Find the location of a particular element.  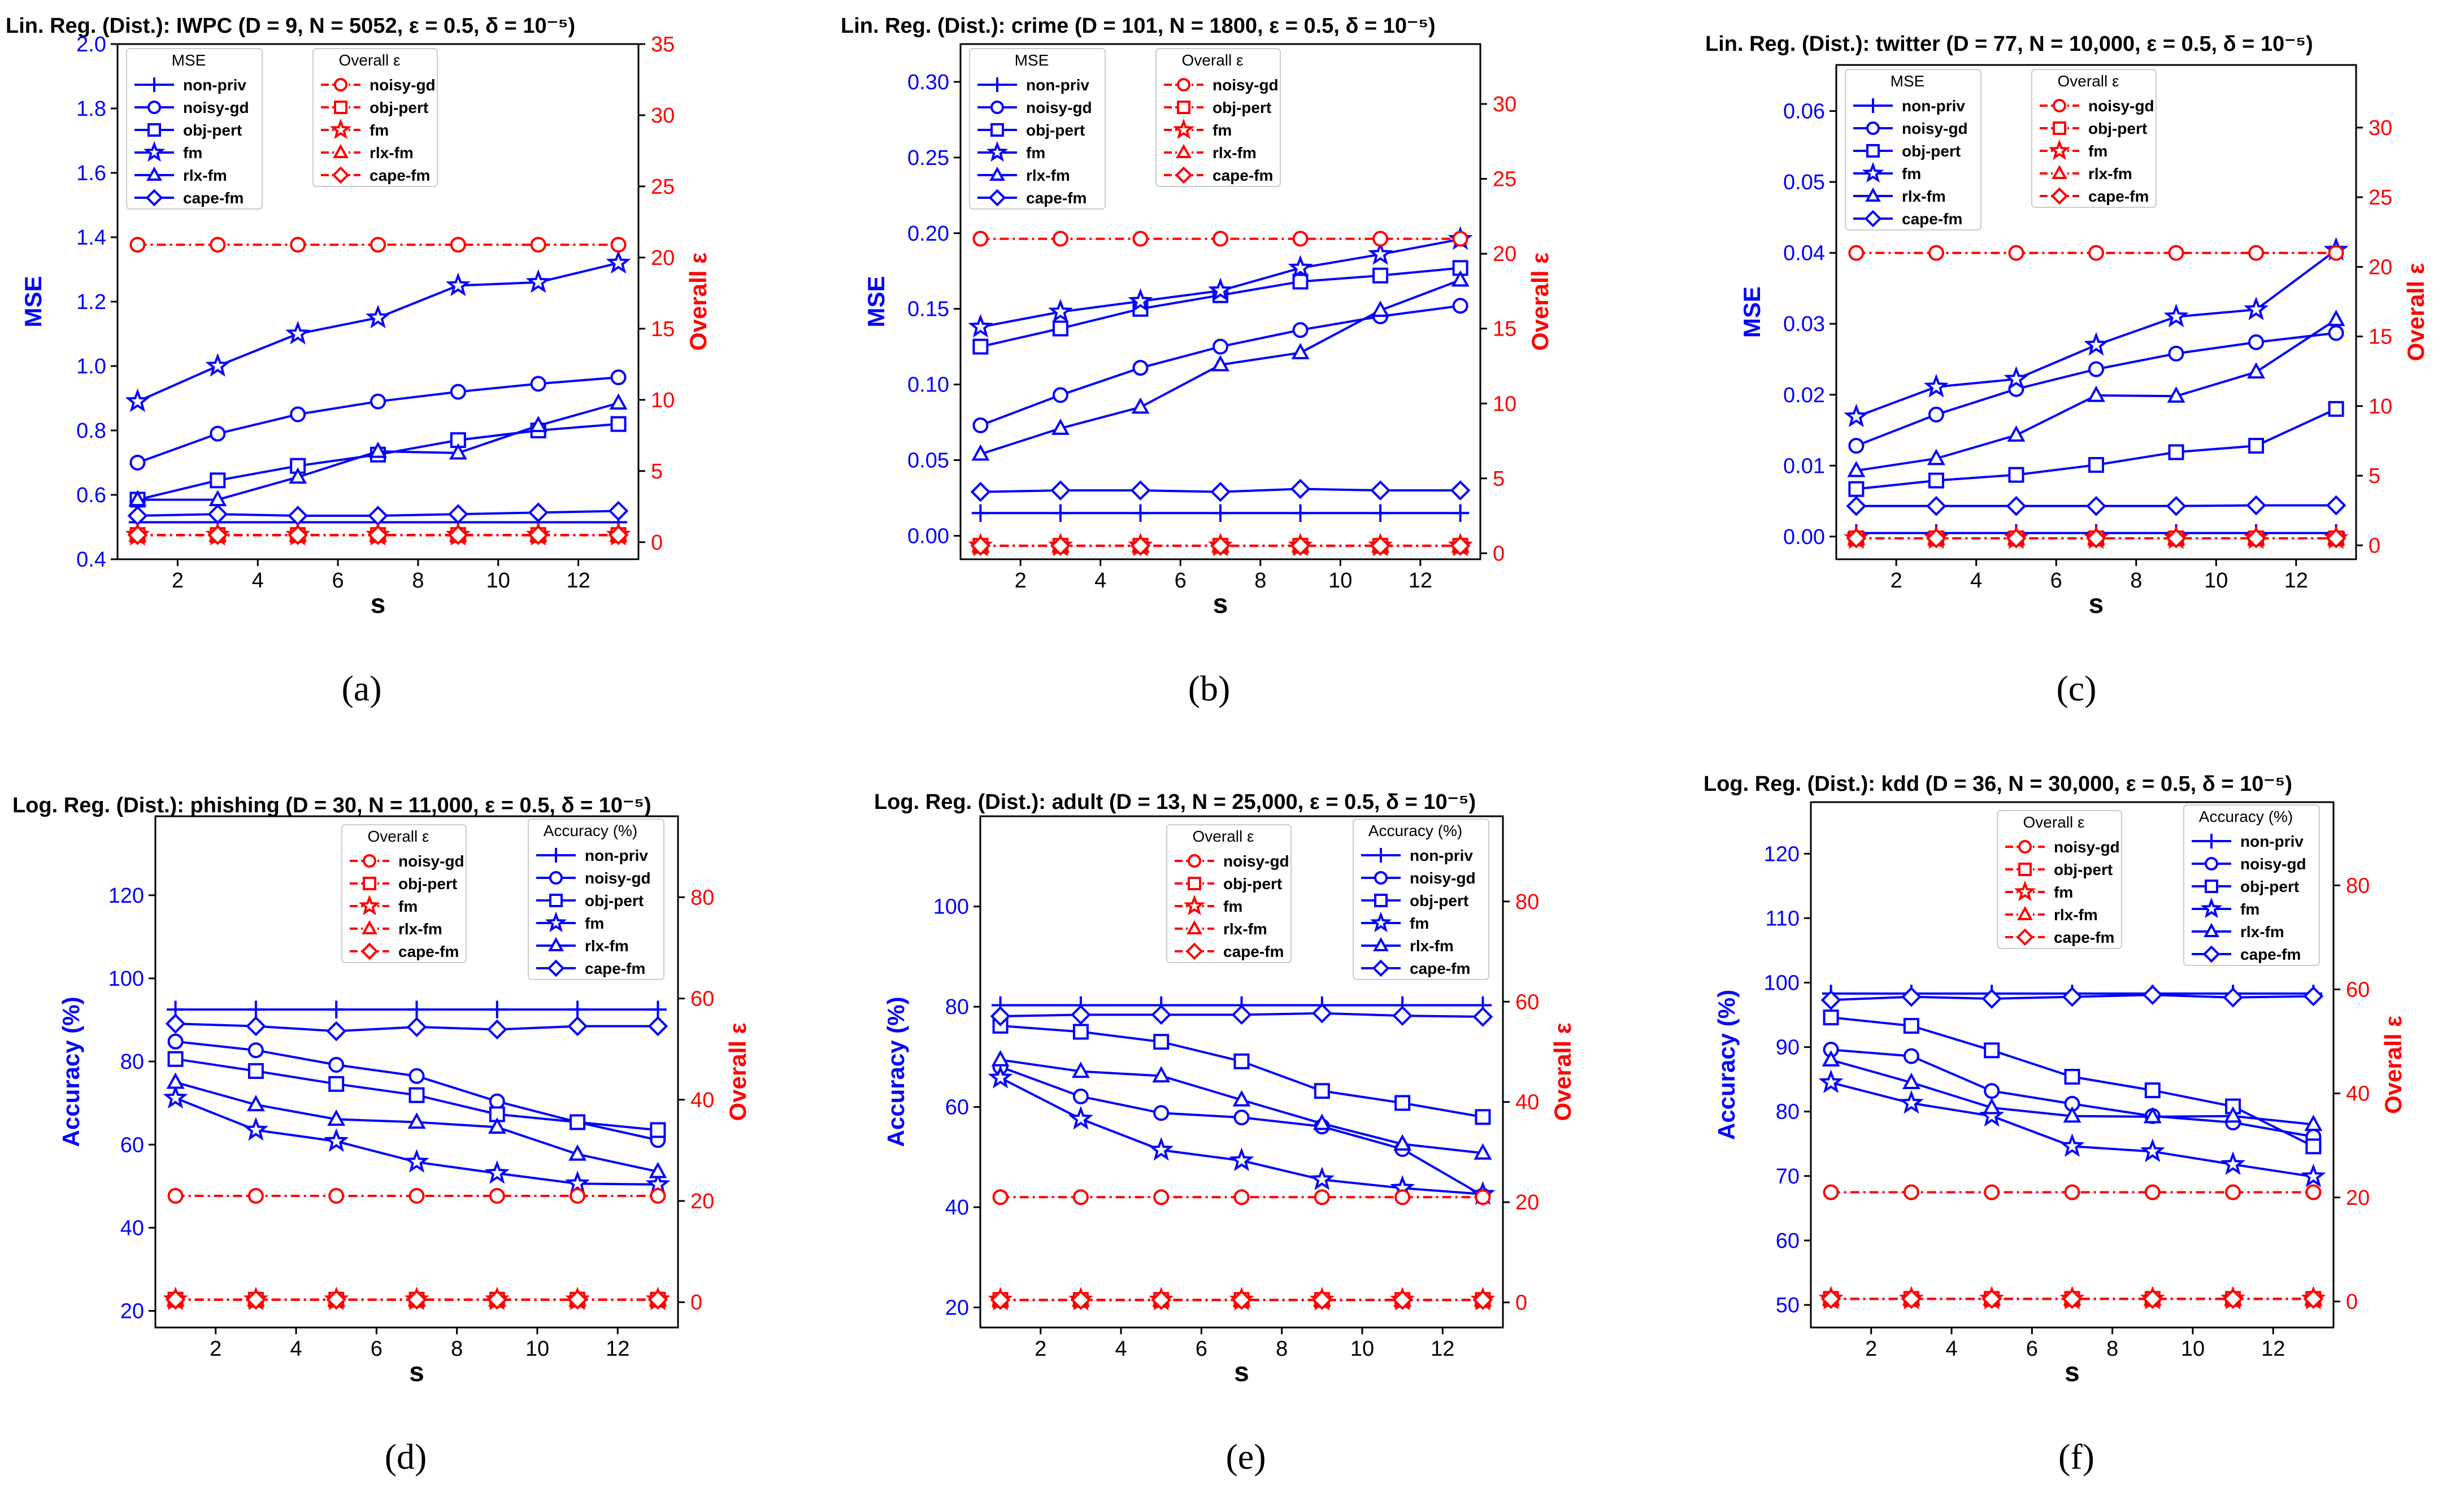

y-tick-label: 0.00 is located at coordinates (928, 536).